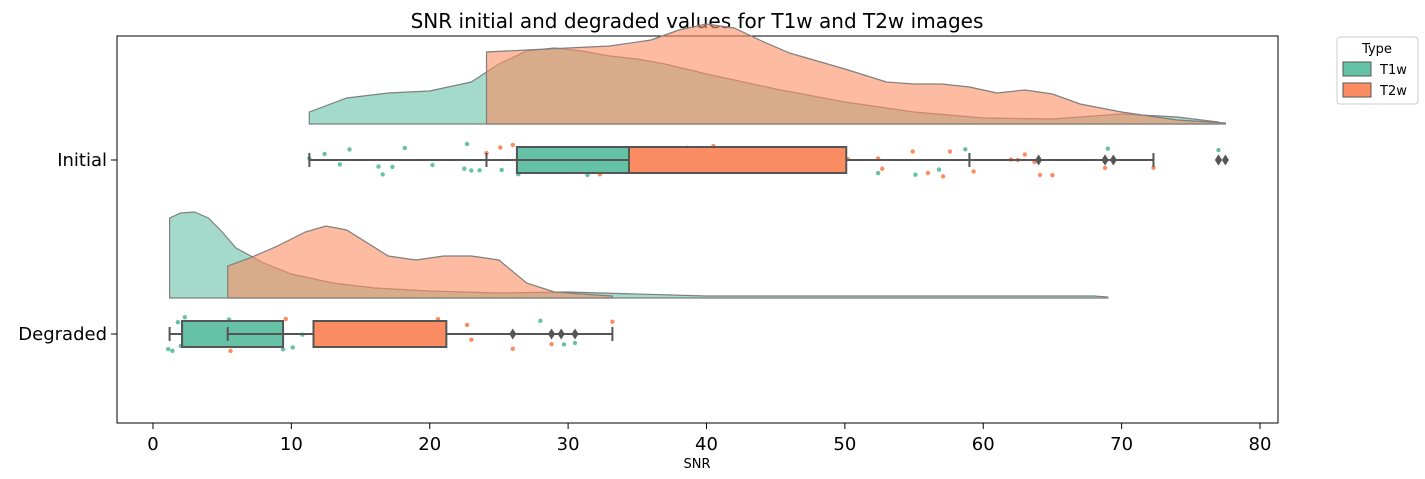 The image size is (1425, 479). I want to click on x-tick-label: 30, so click(568, 444).